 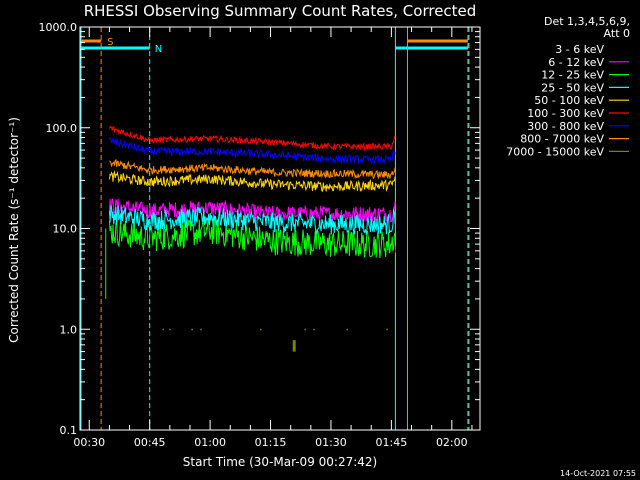 I want to click on legend-header-line-2: Att 0, so click(x=617, y=33).